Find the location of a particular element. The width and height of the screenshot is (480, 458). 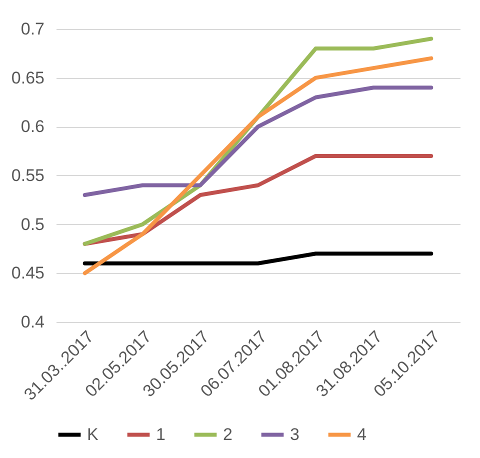

y-tick-label: 0.7 is located at coordinates (32, 29).